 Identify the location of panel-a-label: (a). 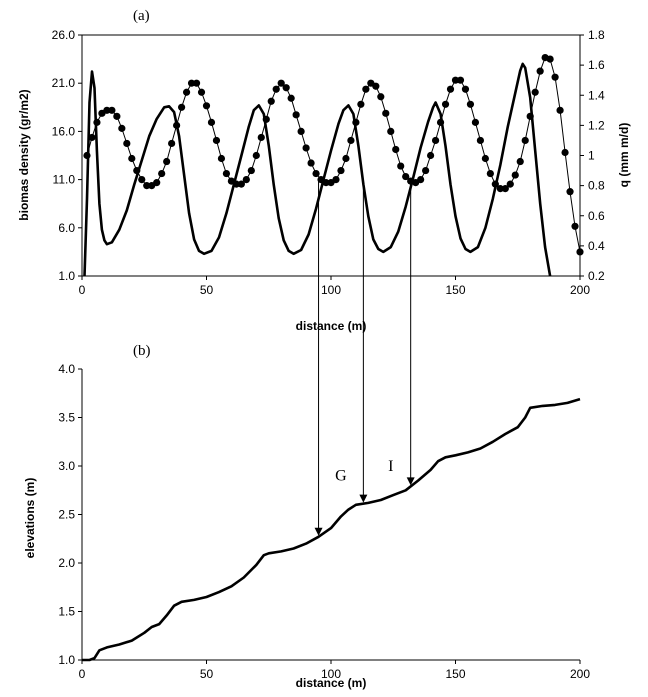
(141, 16).